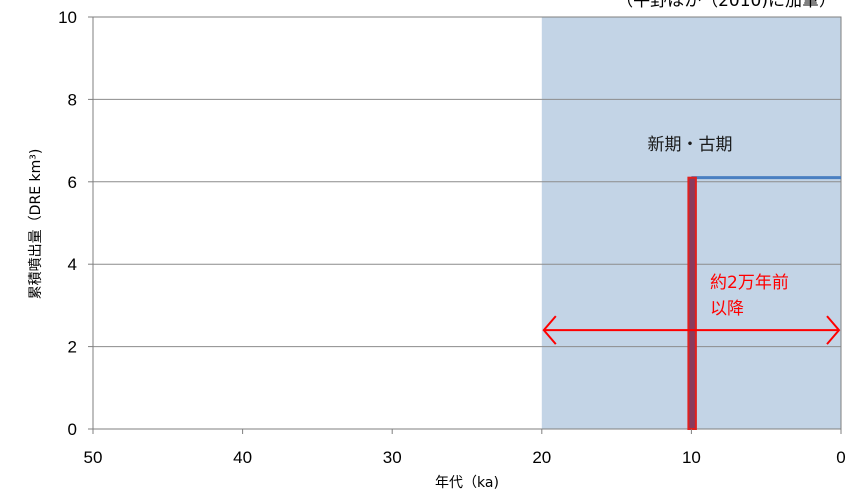  I want to click on y-tick-label: 2, so click(72, 347).